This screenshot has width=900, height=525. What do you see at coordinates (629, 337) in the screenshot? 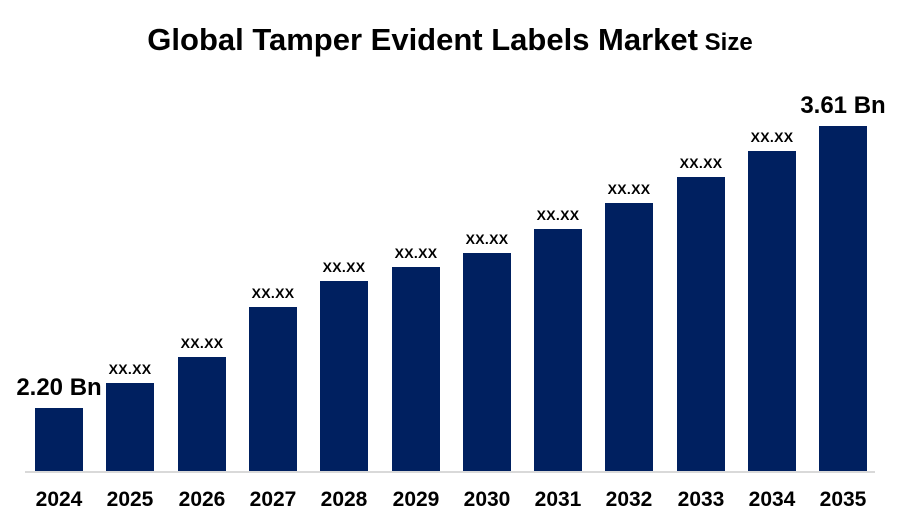
I see `bar-2032` at bounding box center [629, 337].